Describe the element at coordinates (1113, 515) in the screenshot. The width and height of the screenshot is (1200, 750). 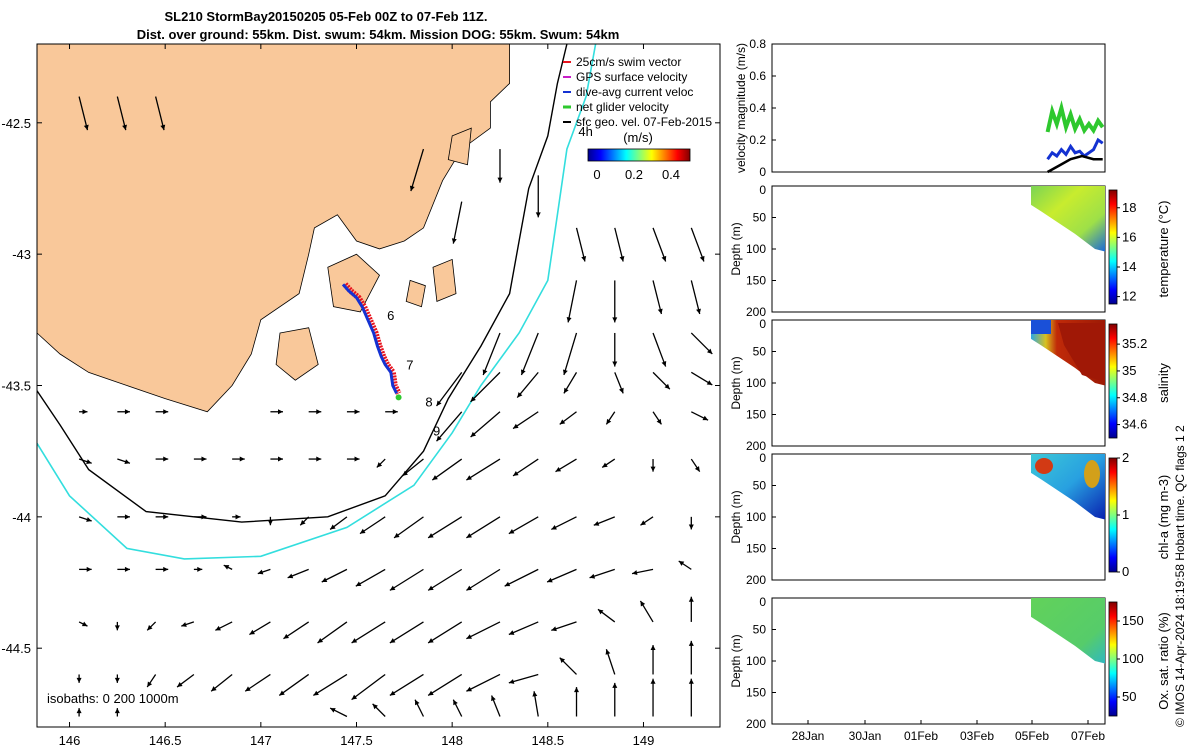
I see `chl-a-section-colorbar` at that location.